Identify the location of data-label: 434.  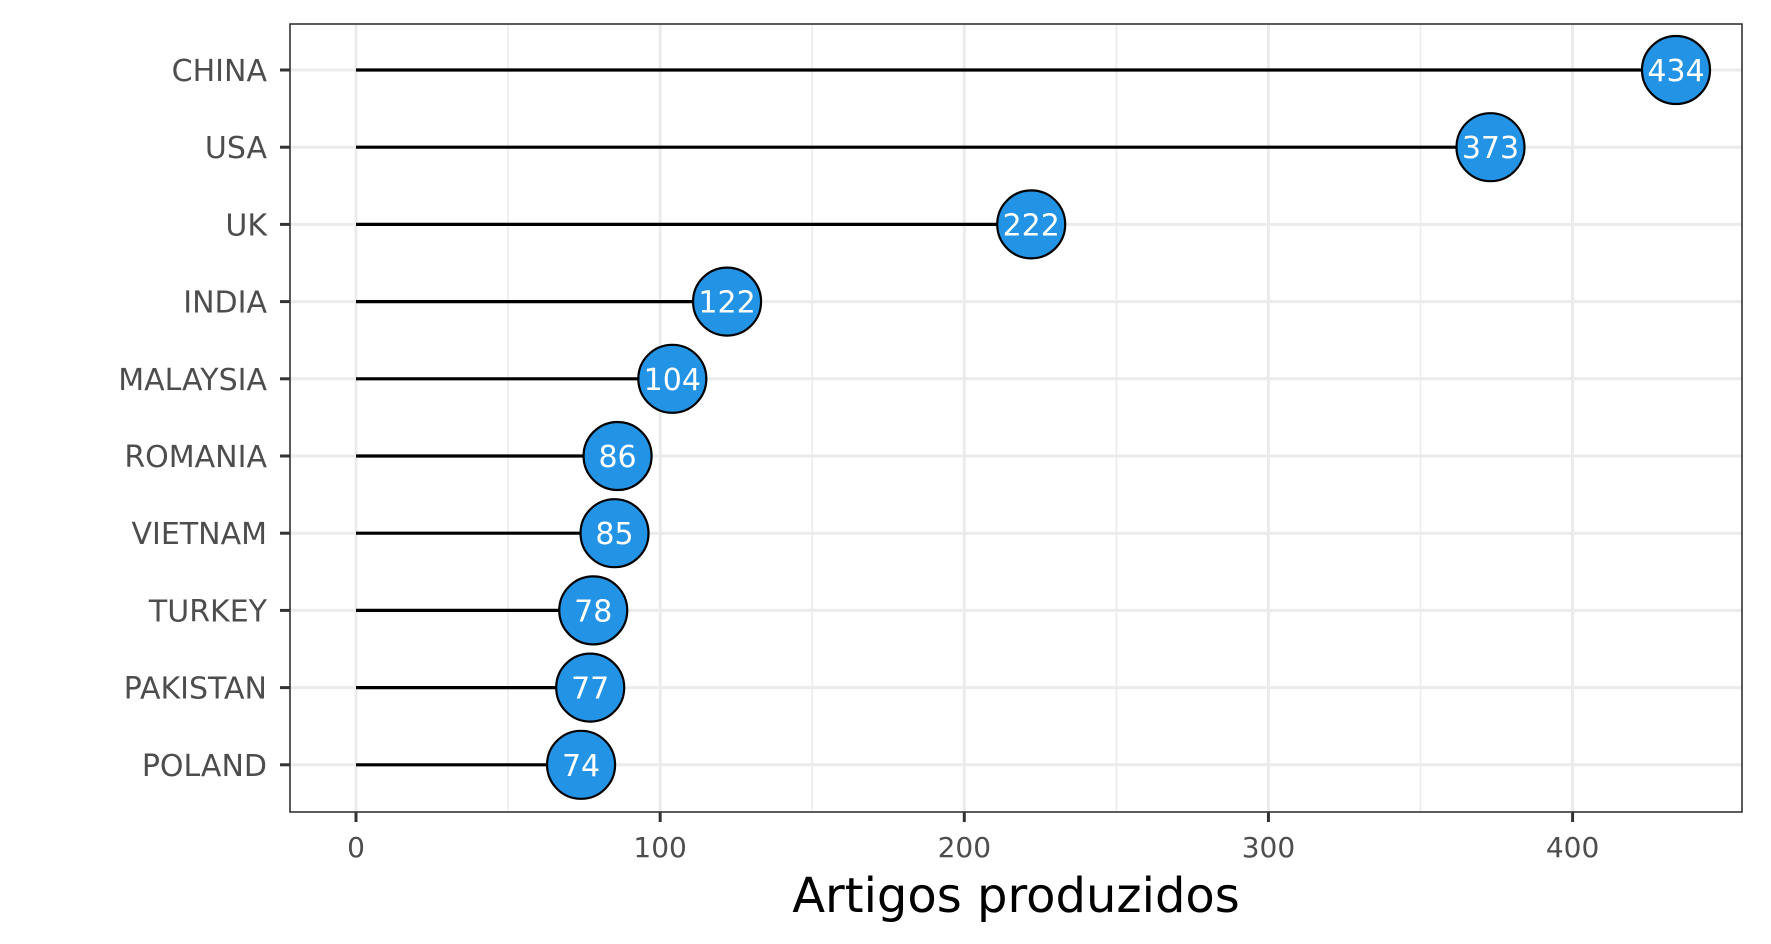
(1675, 71).